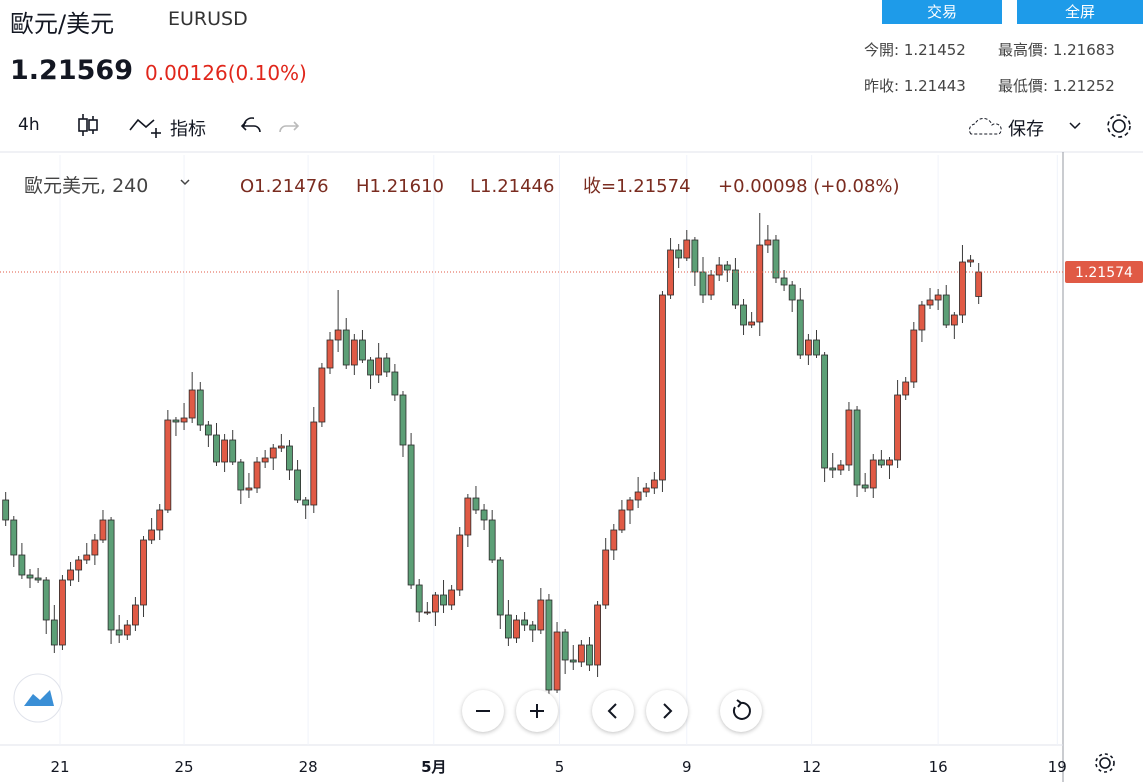  What do you see at coordinates (741, 711) in the screenshot?
I see `reset-button` at bounding box center [741, 711].